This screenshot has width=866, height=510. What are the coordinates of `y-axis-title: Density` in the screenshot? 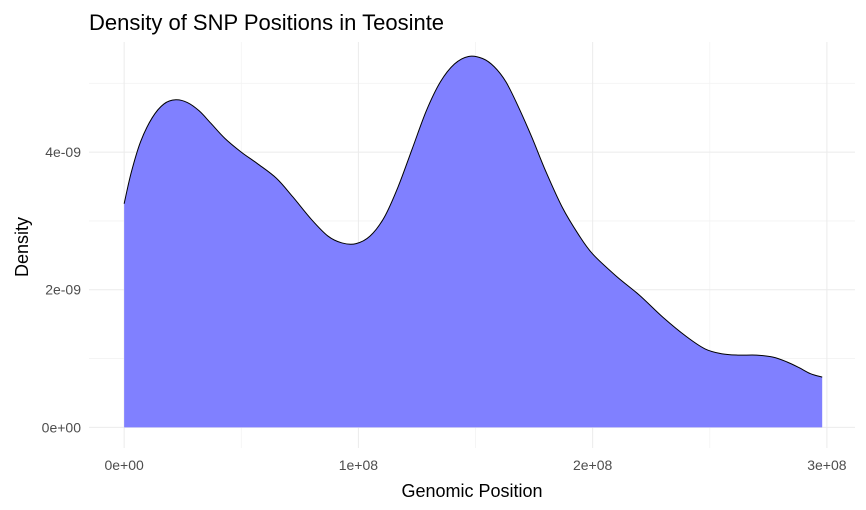 It's located at (22, 247).